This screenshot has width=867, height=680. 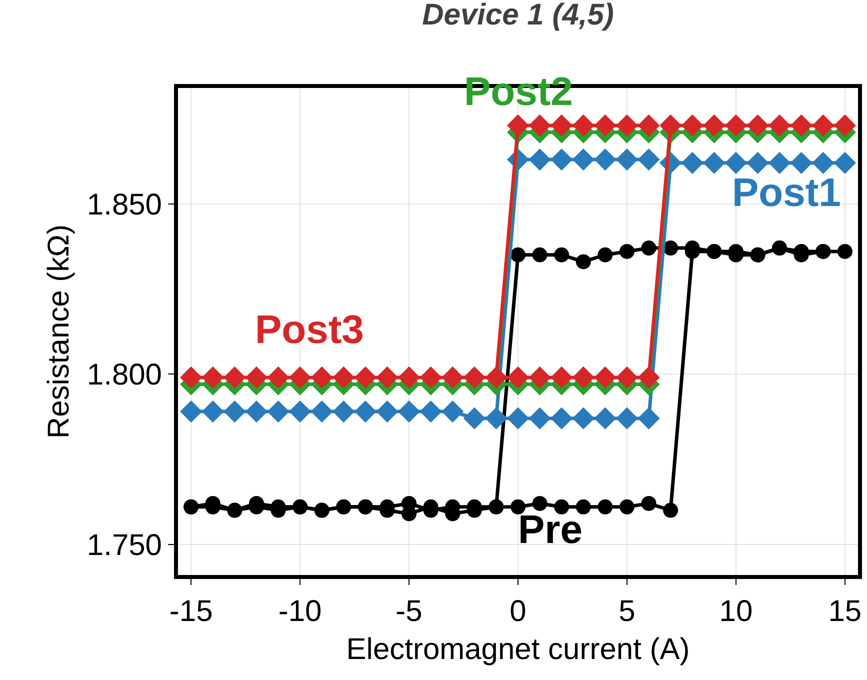 I want to click on x-tick-label: -15, so click(x=191, y=611).